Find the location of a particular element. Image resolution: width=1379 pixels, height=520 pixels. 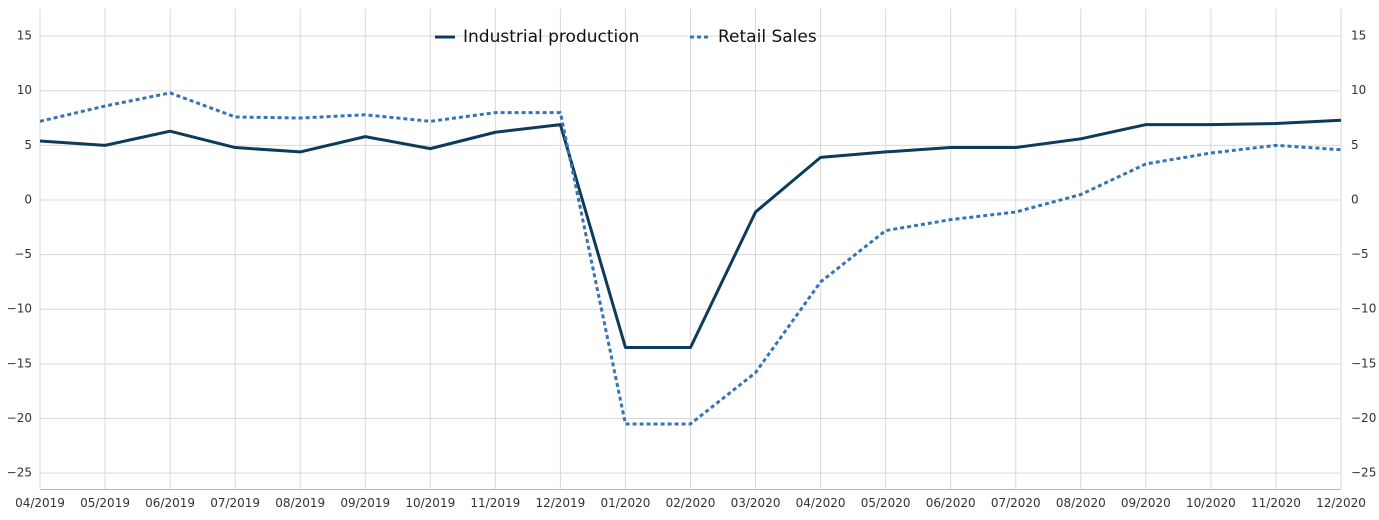

x-tick-label: 03/2020 is located at coordinates (756, 503).